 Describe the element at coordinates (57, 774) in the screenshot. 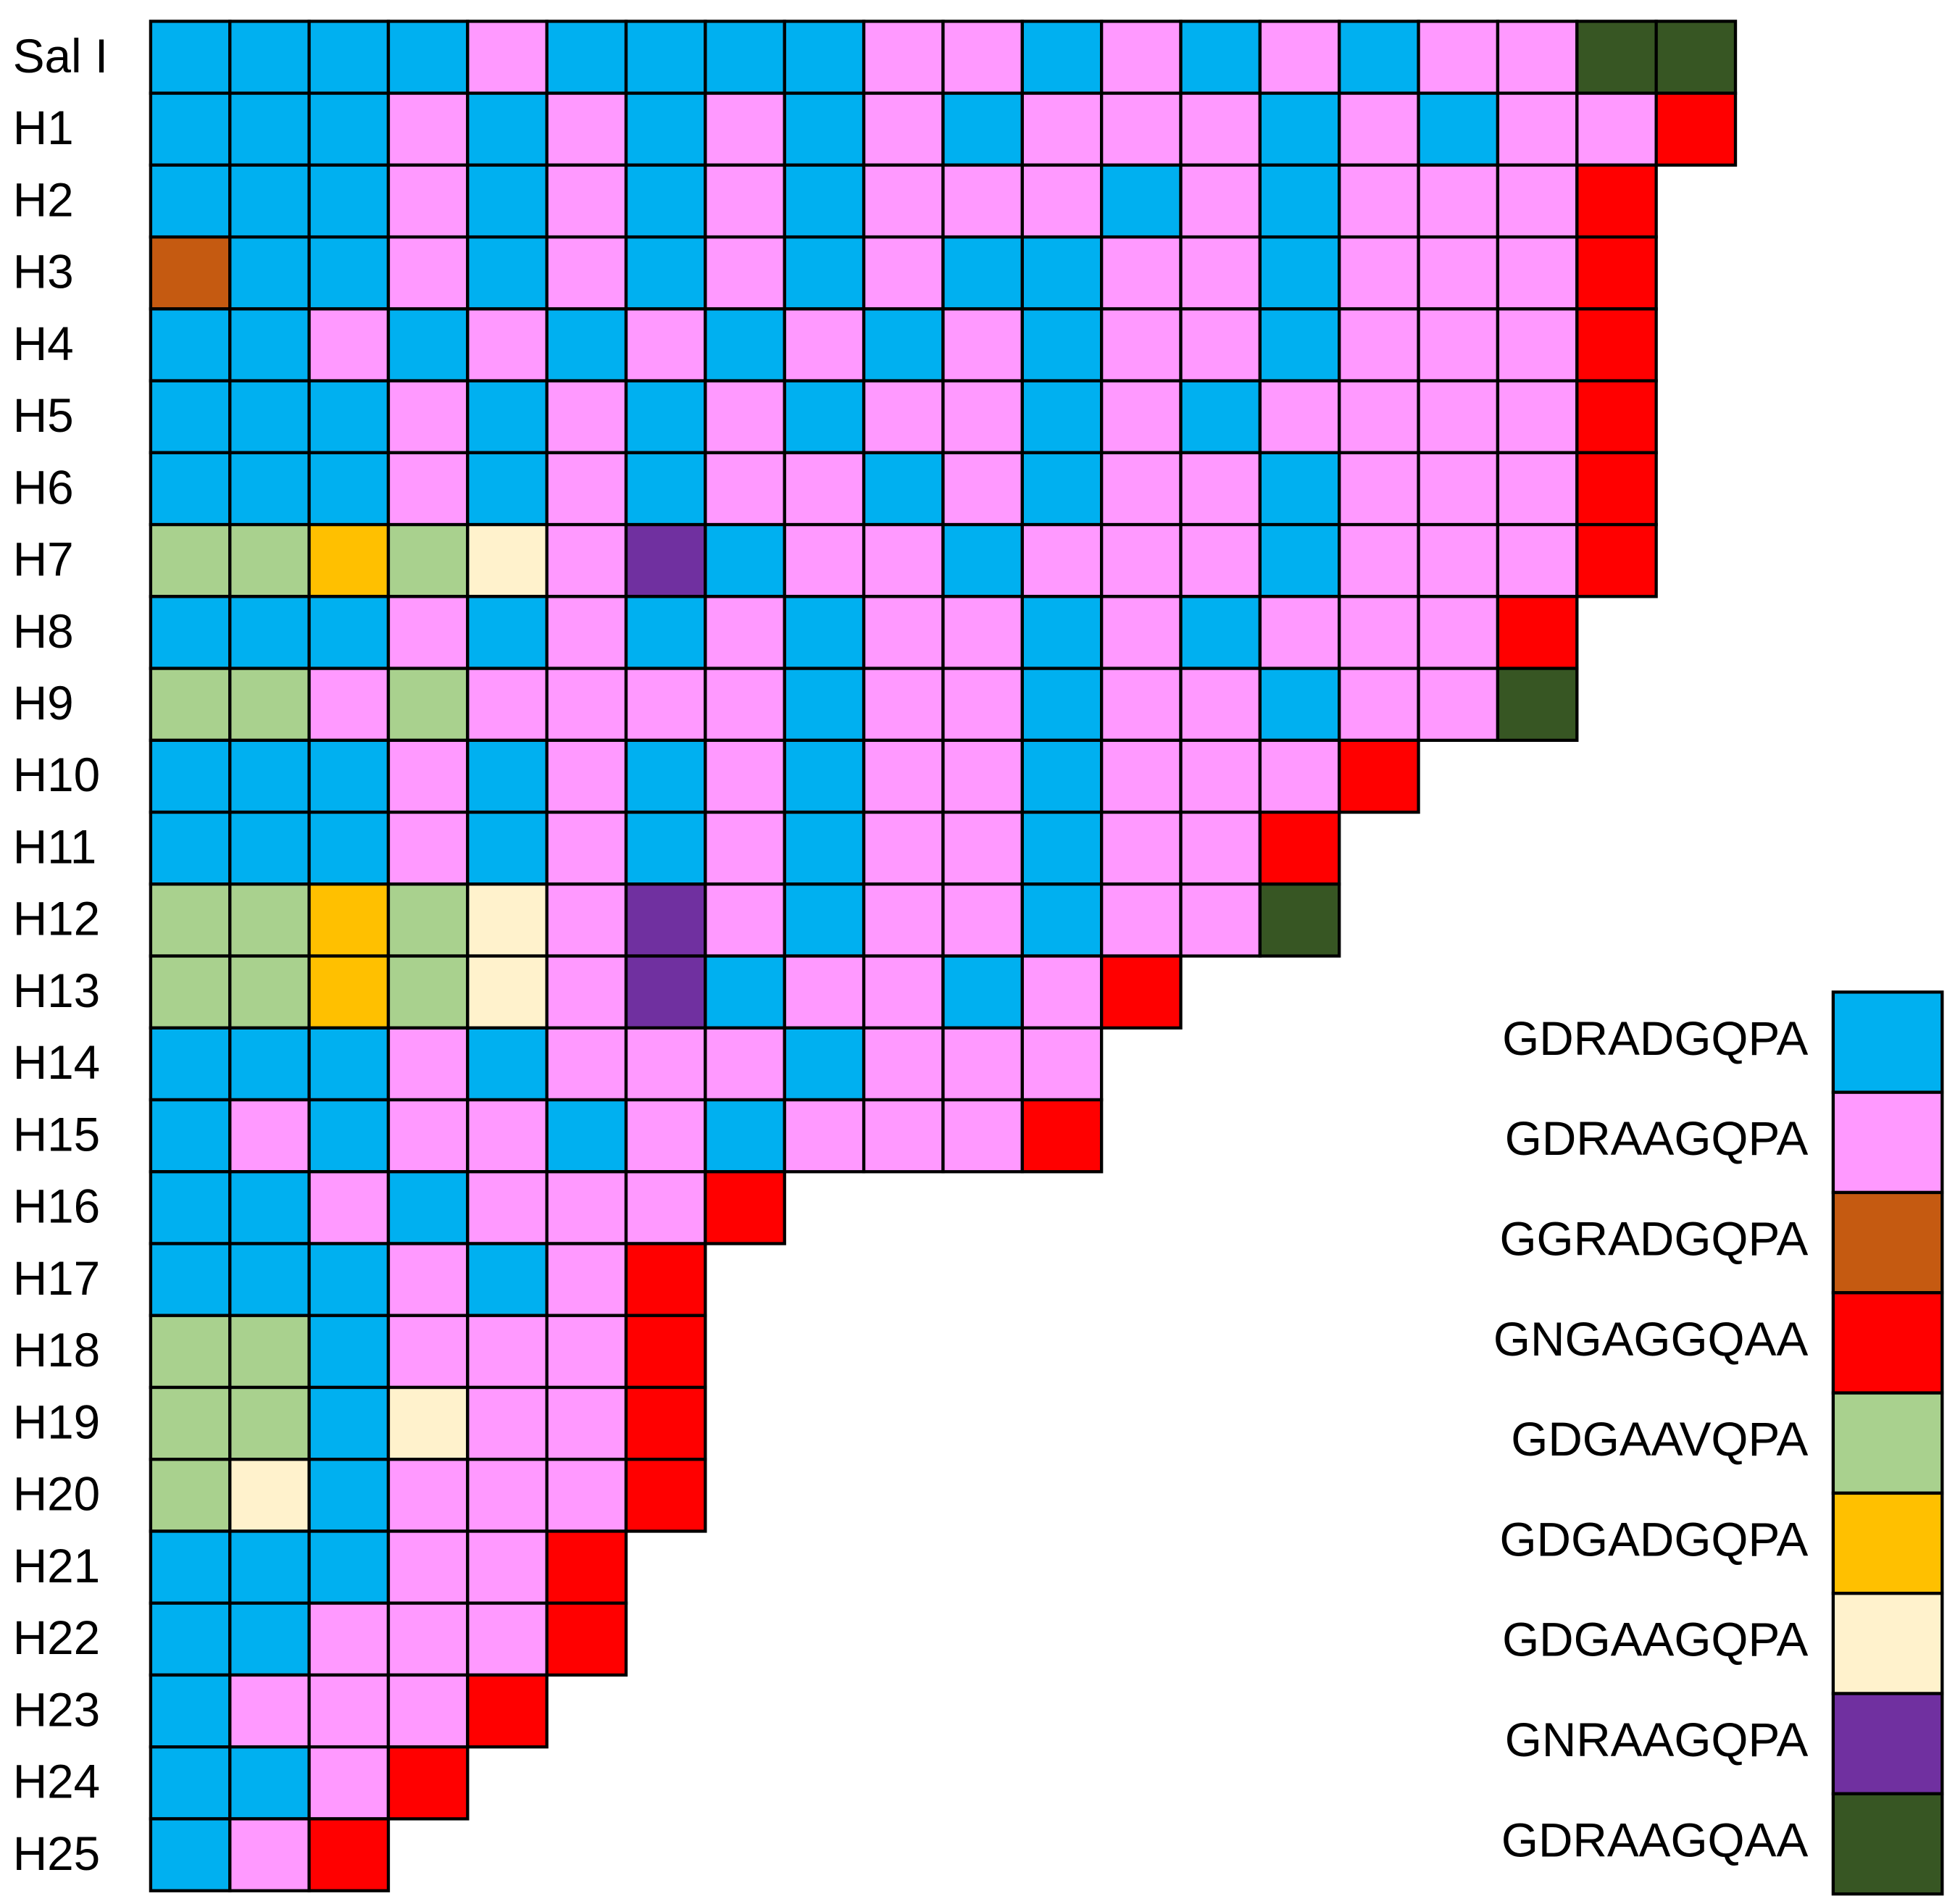

I see `row-label: H10` at that location.